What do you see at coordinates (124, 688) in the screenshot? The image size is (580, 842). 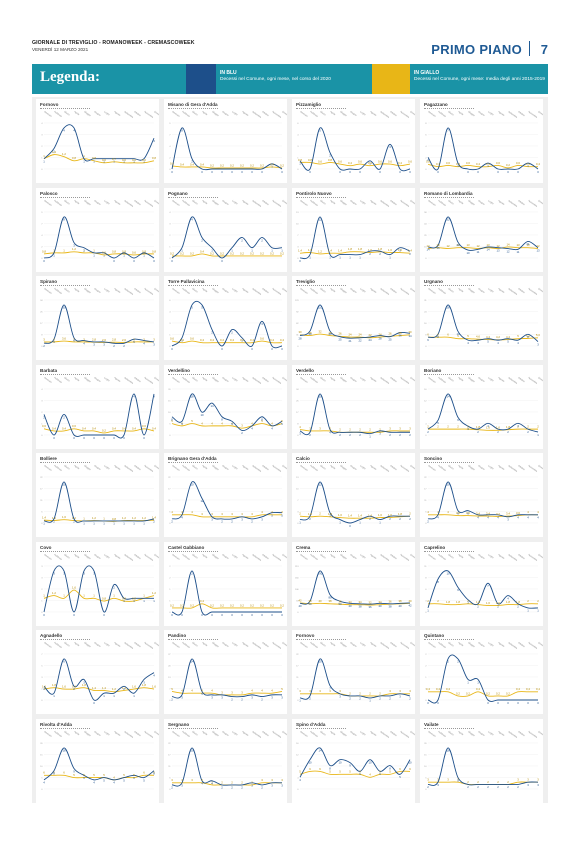 I see `data-label-yellow: 1,4` at bounding box center [124, 688].